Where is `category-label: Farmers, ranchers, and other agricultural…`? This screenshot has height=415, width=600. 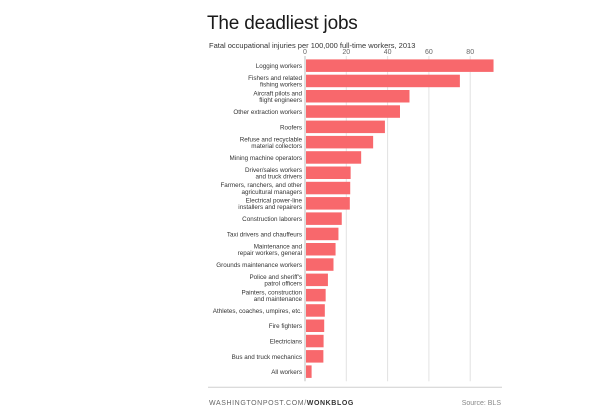
category-label: Farmers, ranchers, and other agricultural… is located at coordinates (261, 189).